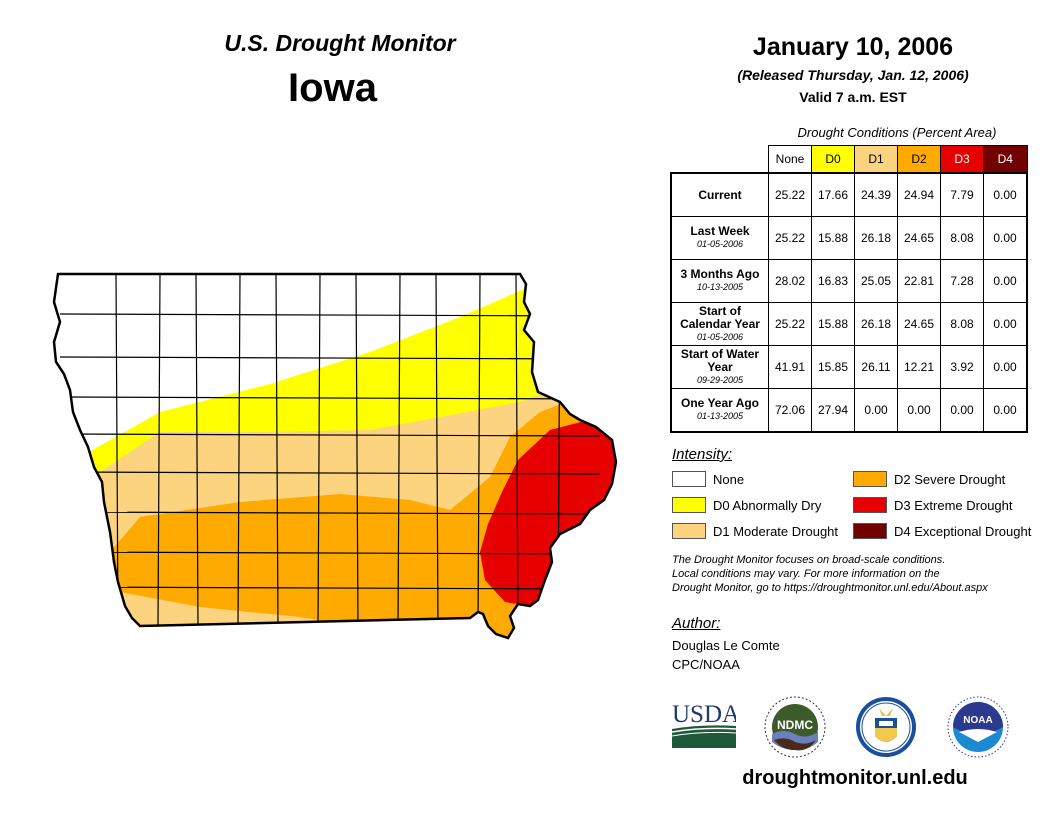  I want to click on legend-item-none: None, so click(755, 479).